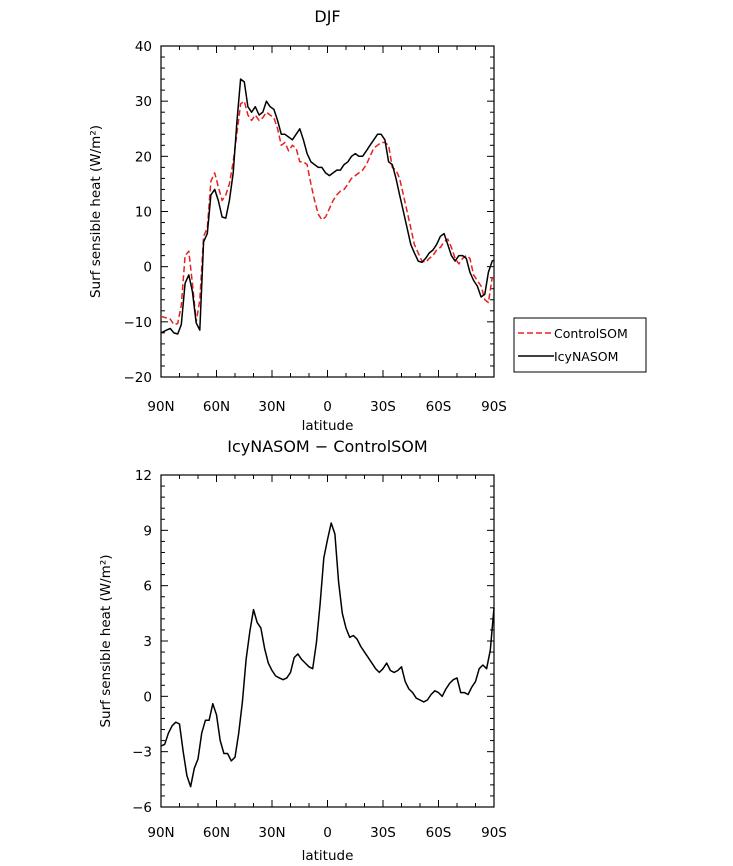 The width and height of the screenshot is (733, 866). What do you see at coordinates (143, 47) in the screenshot?
I see `y-tick-label: 40` at bounding box center [143, 47].